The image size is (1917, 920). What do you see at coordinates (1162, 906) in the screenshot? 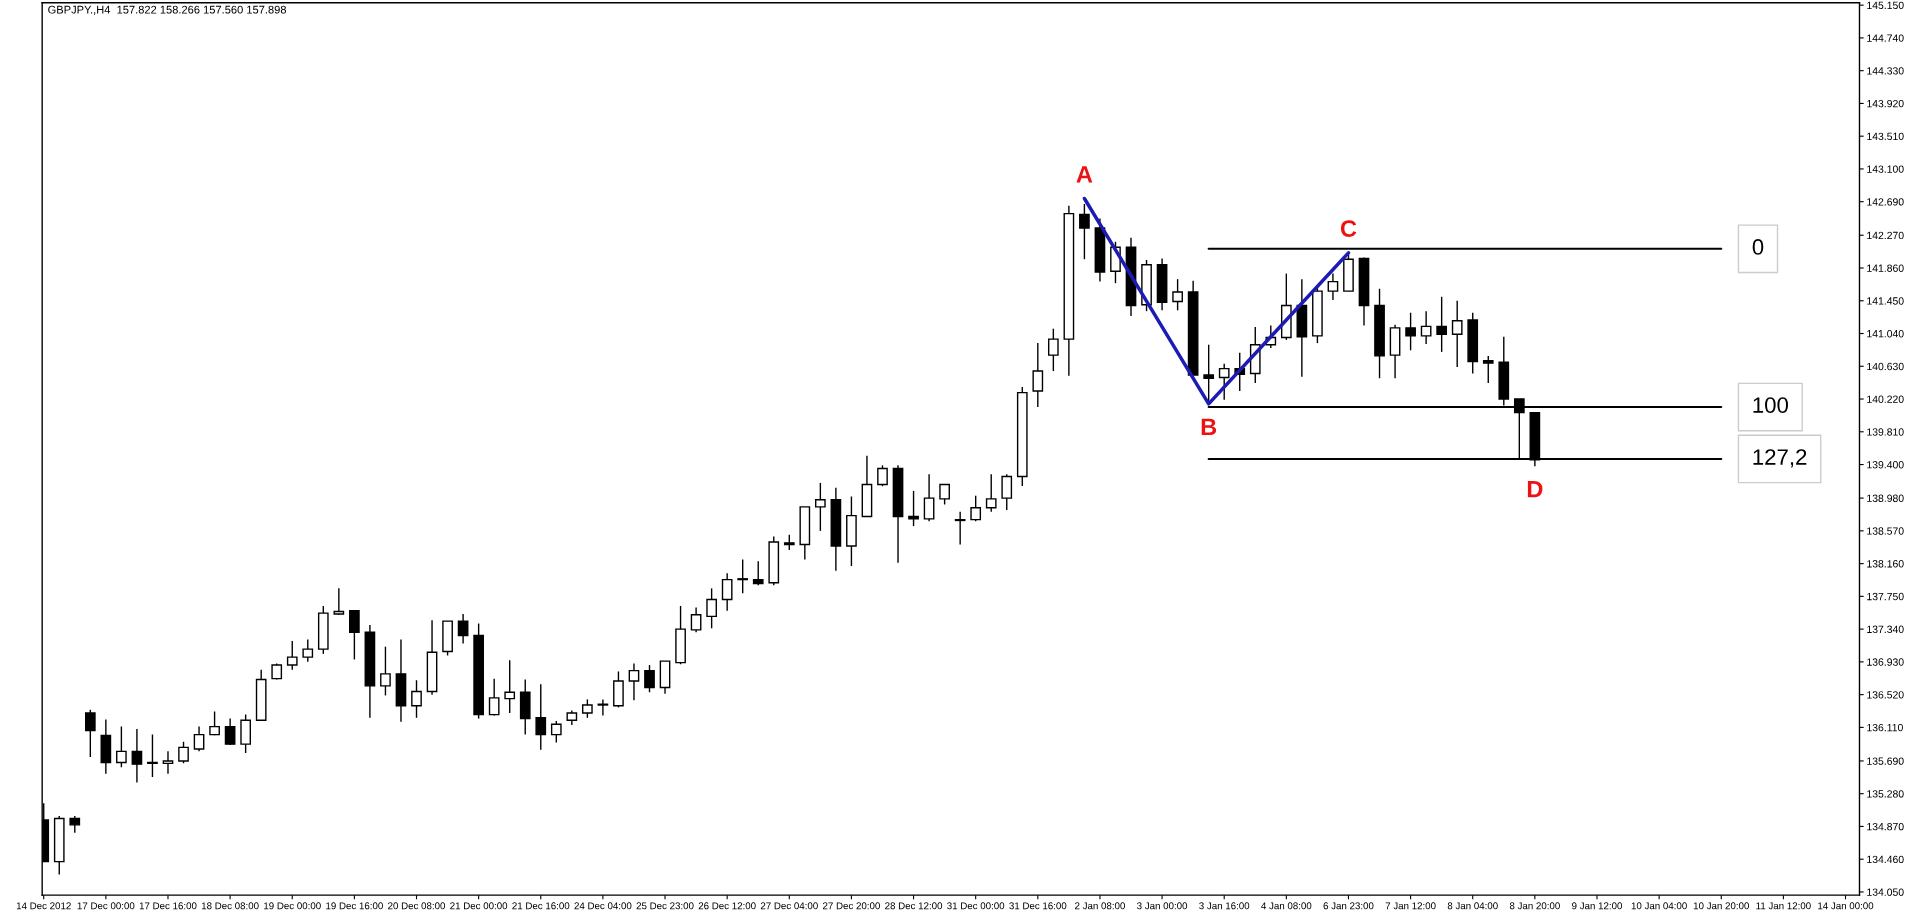
I see `x-tick-label: 3 Jan 00:00` at bounding box center [1162, 906].